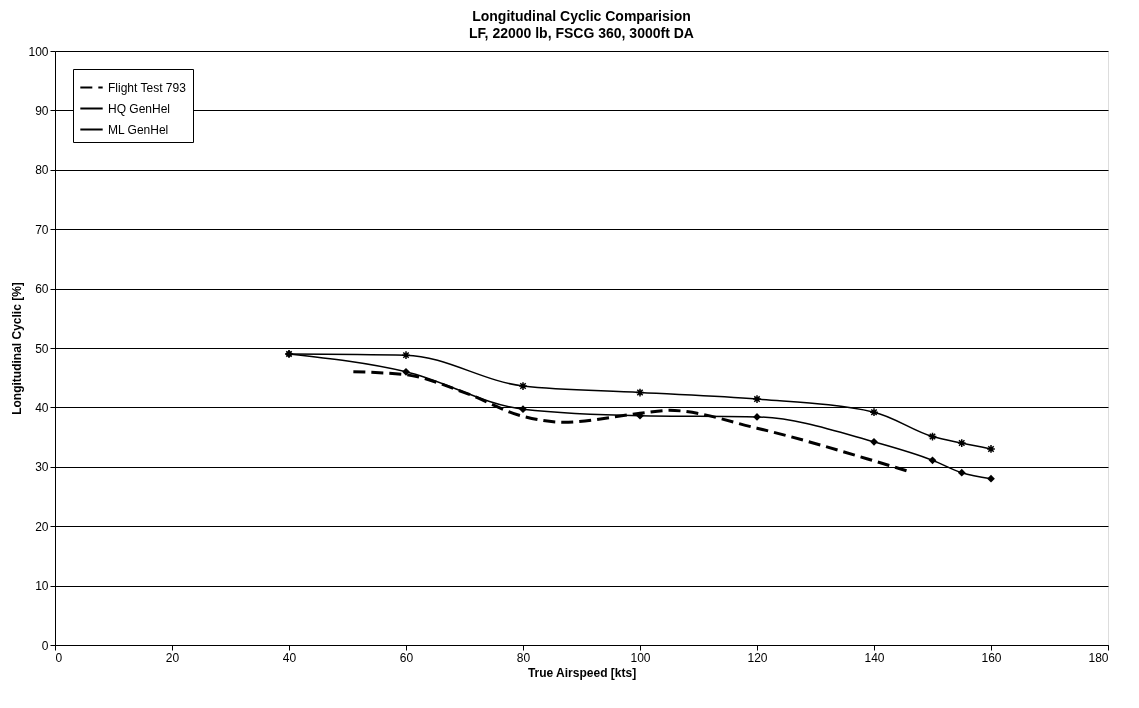  I want to click on y-tick-label: 60, so click(42, 289).